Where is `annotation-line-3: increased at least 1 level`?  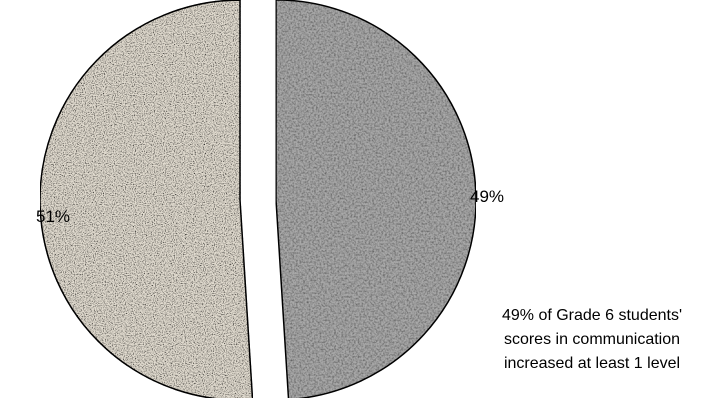
annotation-line-3: increased at least 1 level is located at coordinates (592, 363).